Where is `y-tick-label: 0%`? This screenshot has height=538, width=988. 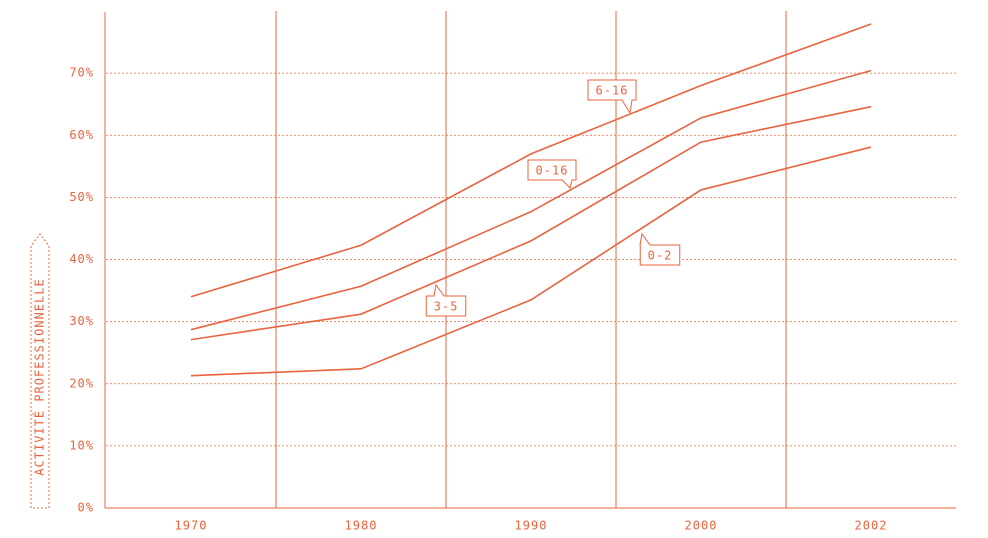
y-tick-label: 0% is located at coordinates (86, 508).